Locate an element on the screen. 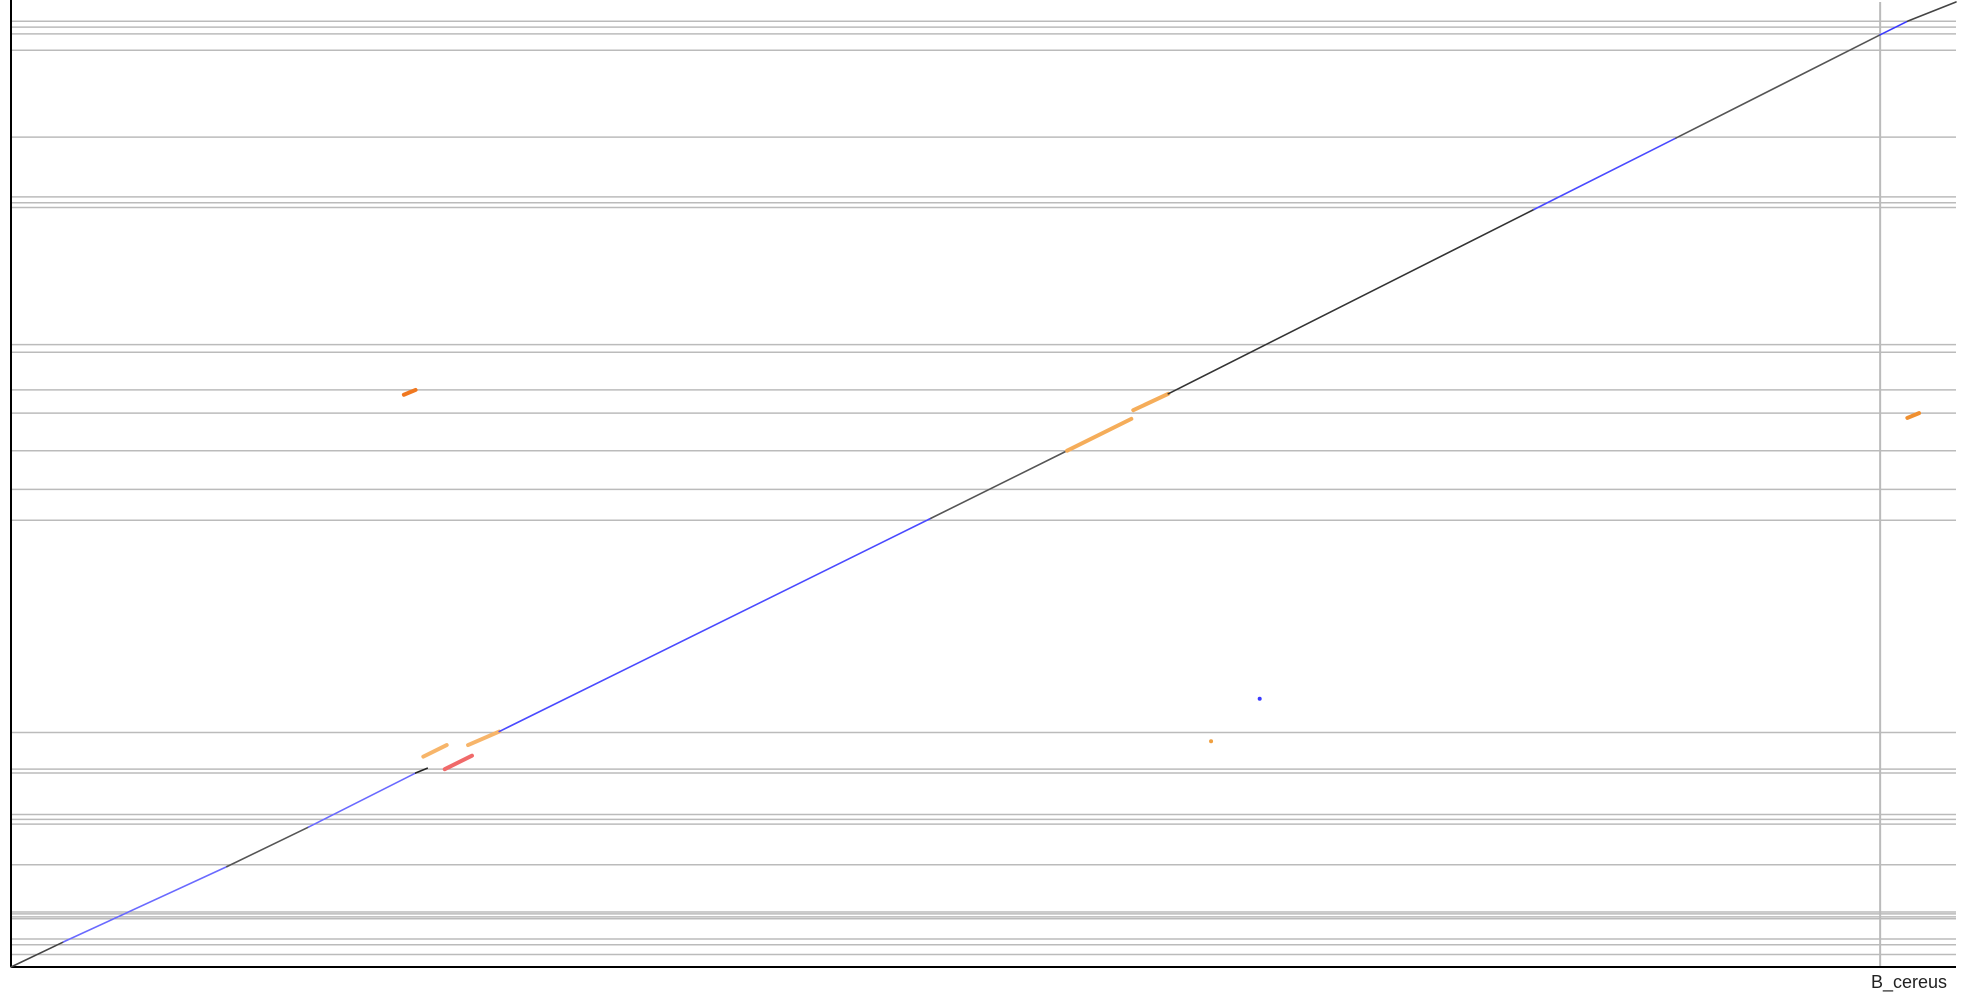  x-axis-label: B_cereus is located at coordinates (1909, 982).